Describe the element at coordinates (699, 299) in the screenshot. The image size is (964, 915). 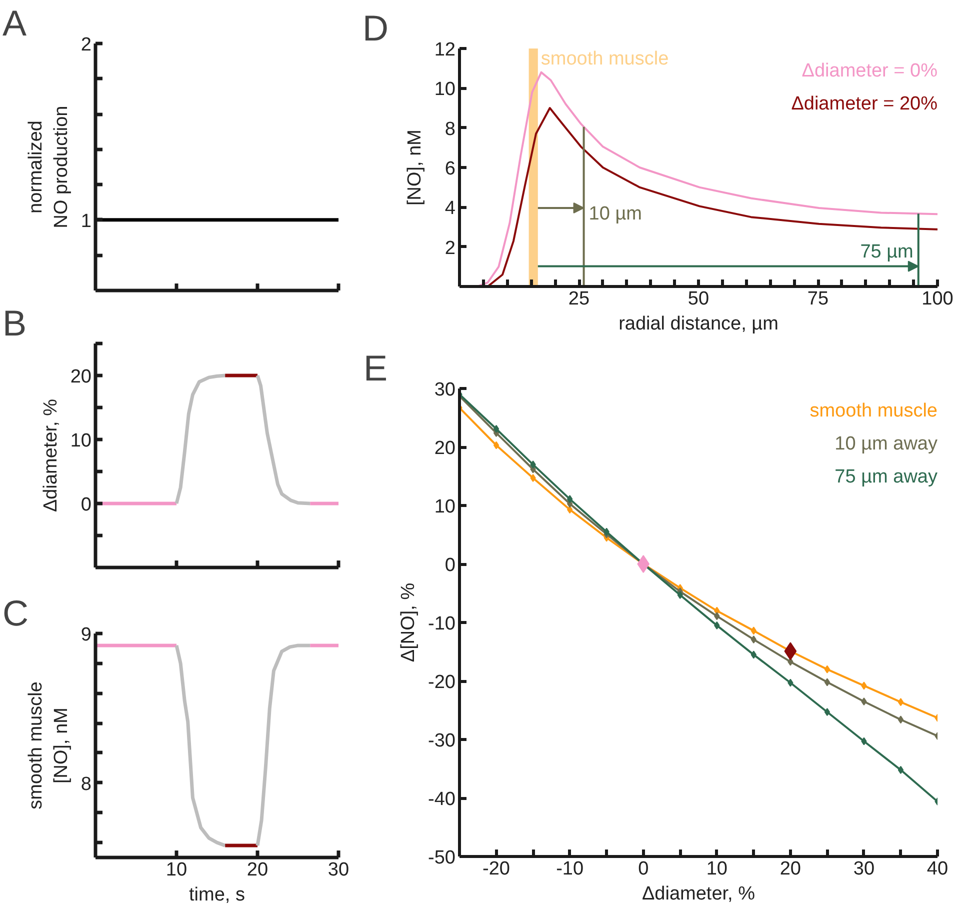
I see `x-tick-label: 50` at that location.